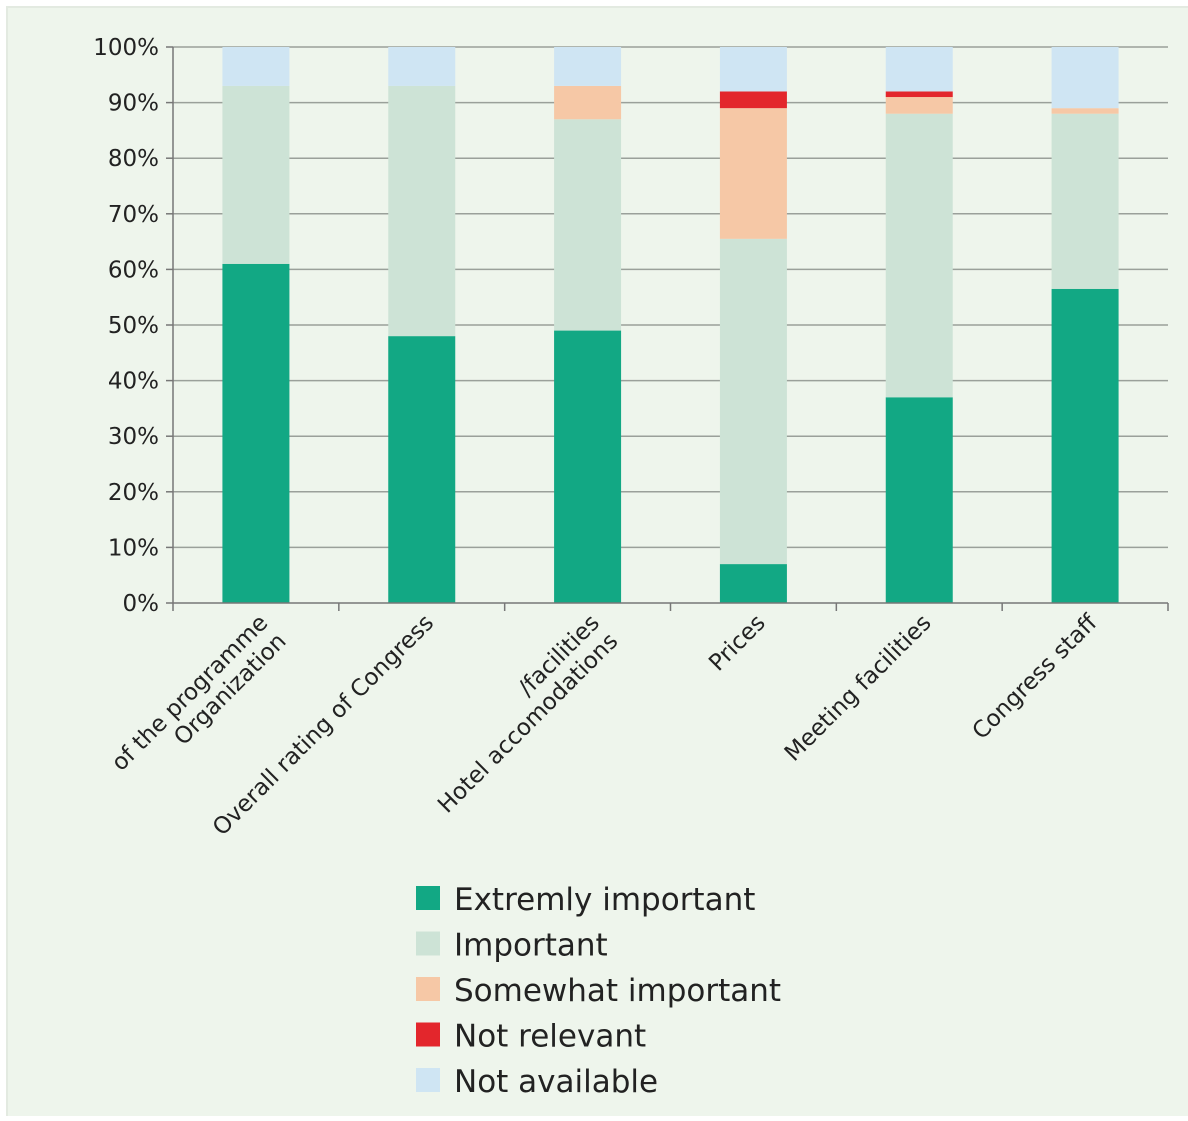  I want to click on y-tick-label: 100%, so click(126, 48).